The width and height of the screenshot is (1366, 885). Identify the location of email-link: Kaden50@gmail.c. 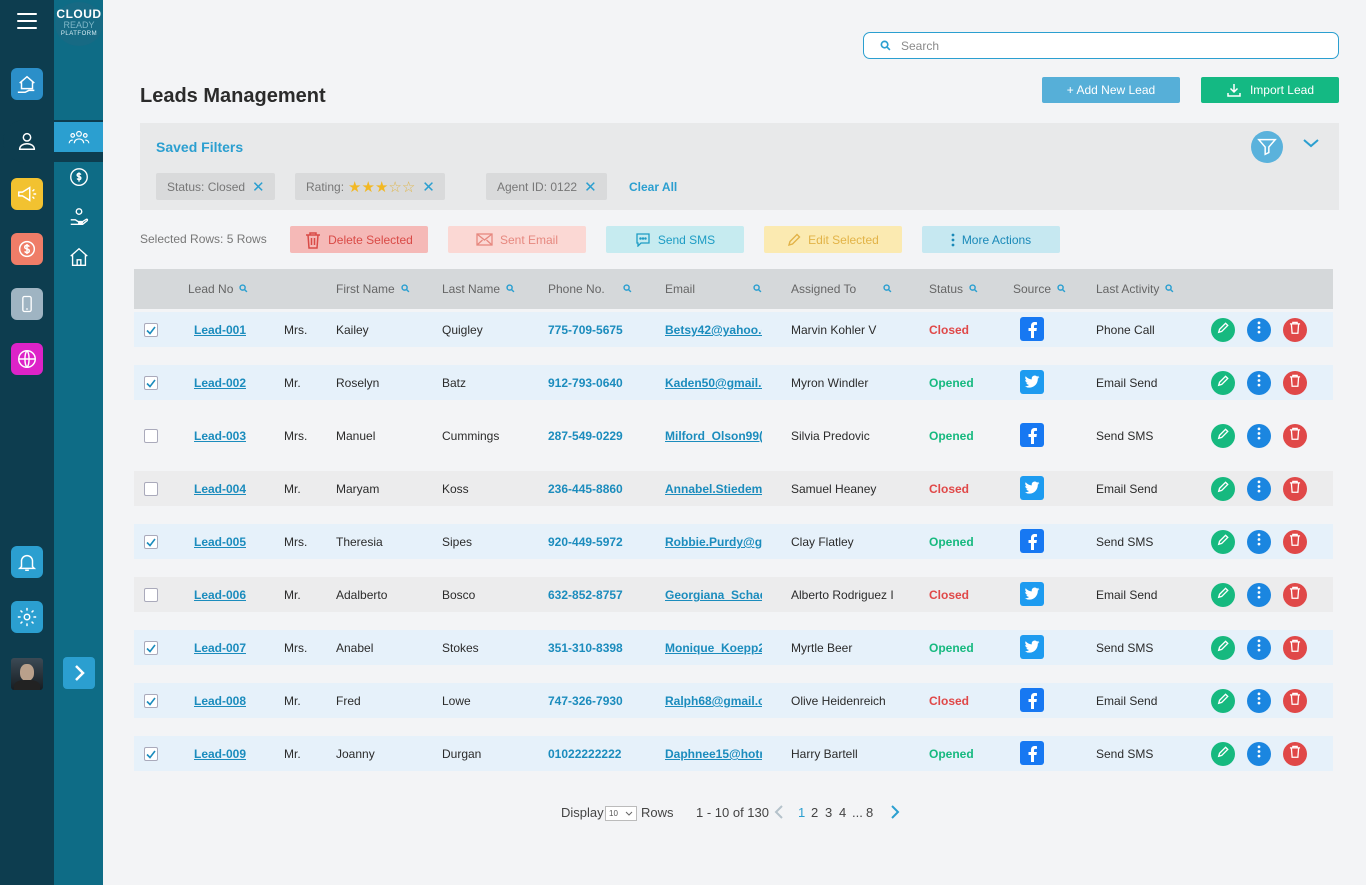
(713, 383).